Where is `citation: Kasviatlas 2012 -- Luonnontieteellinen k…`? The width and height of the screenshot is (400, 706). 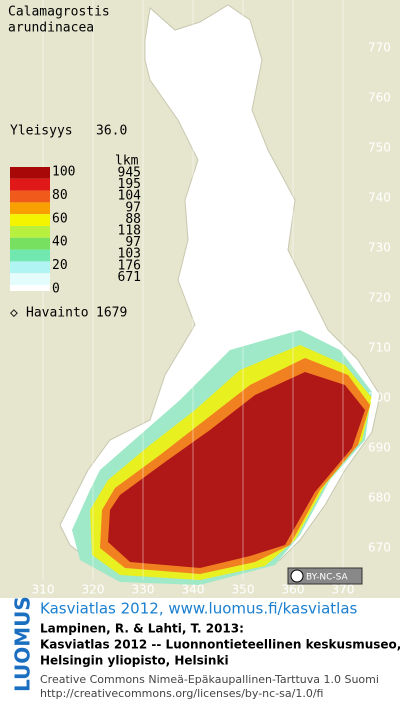 citation: Kasviatlas 2012 -- Luonnontieteellinen k… is located at coordinates (220, 645).